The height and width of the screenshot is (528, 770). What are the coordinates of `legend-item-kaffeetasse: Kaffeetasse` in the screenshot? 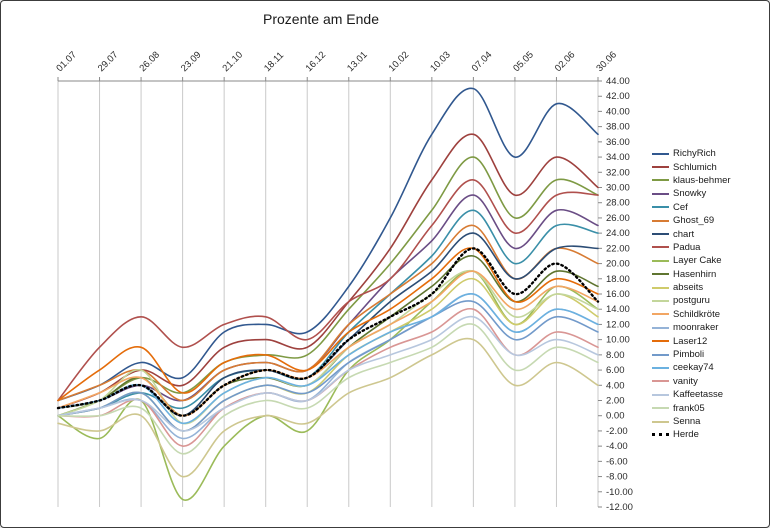 It's located at (709, 394).